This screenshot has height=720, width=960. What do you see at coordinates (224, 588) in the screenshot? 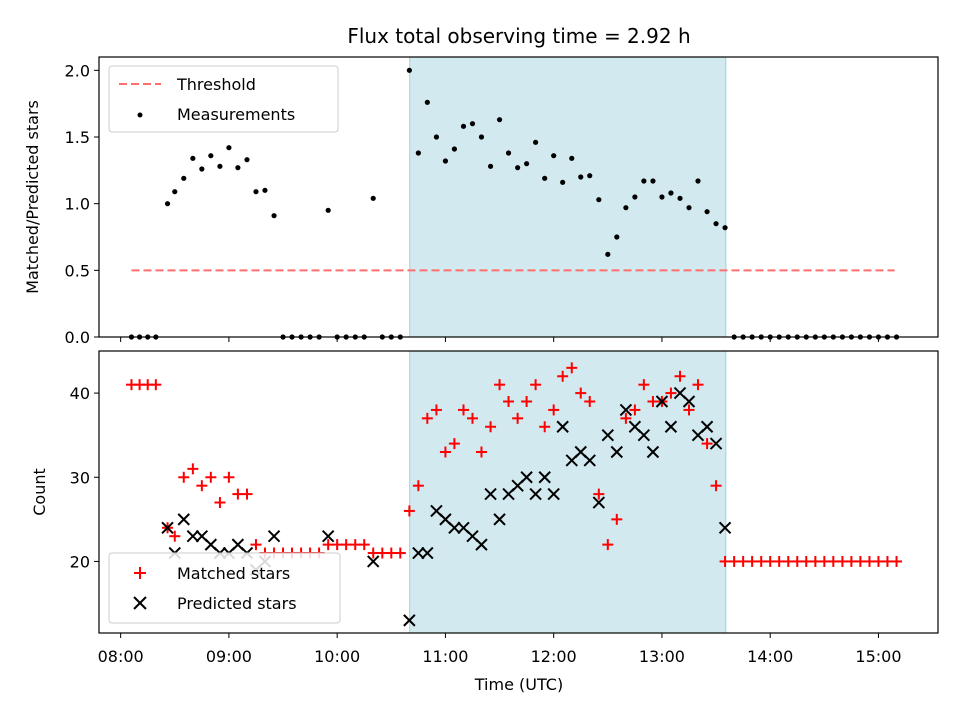
I see `bottom-legend: Matched stars Predicted stars` at bounding box center [224, 588].